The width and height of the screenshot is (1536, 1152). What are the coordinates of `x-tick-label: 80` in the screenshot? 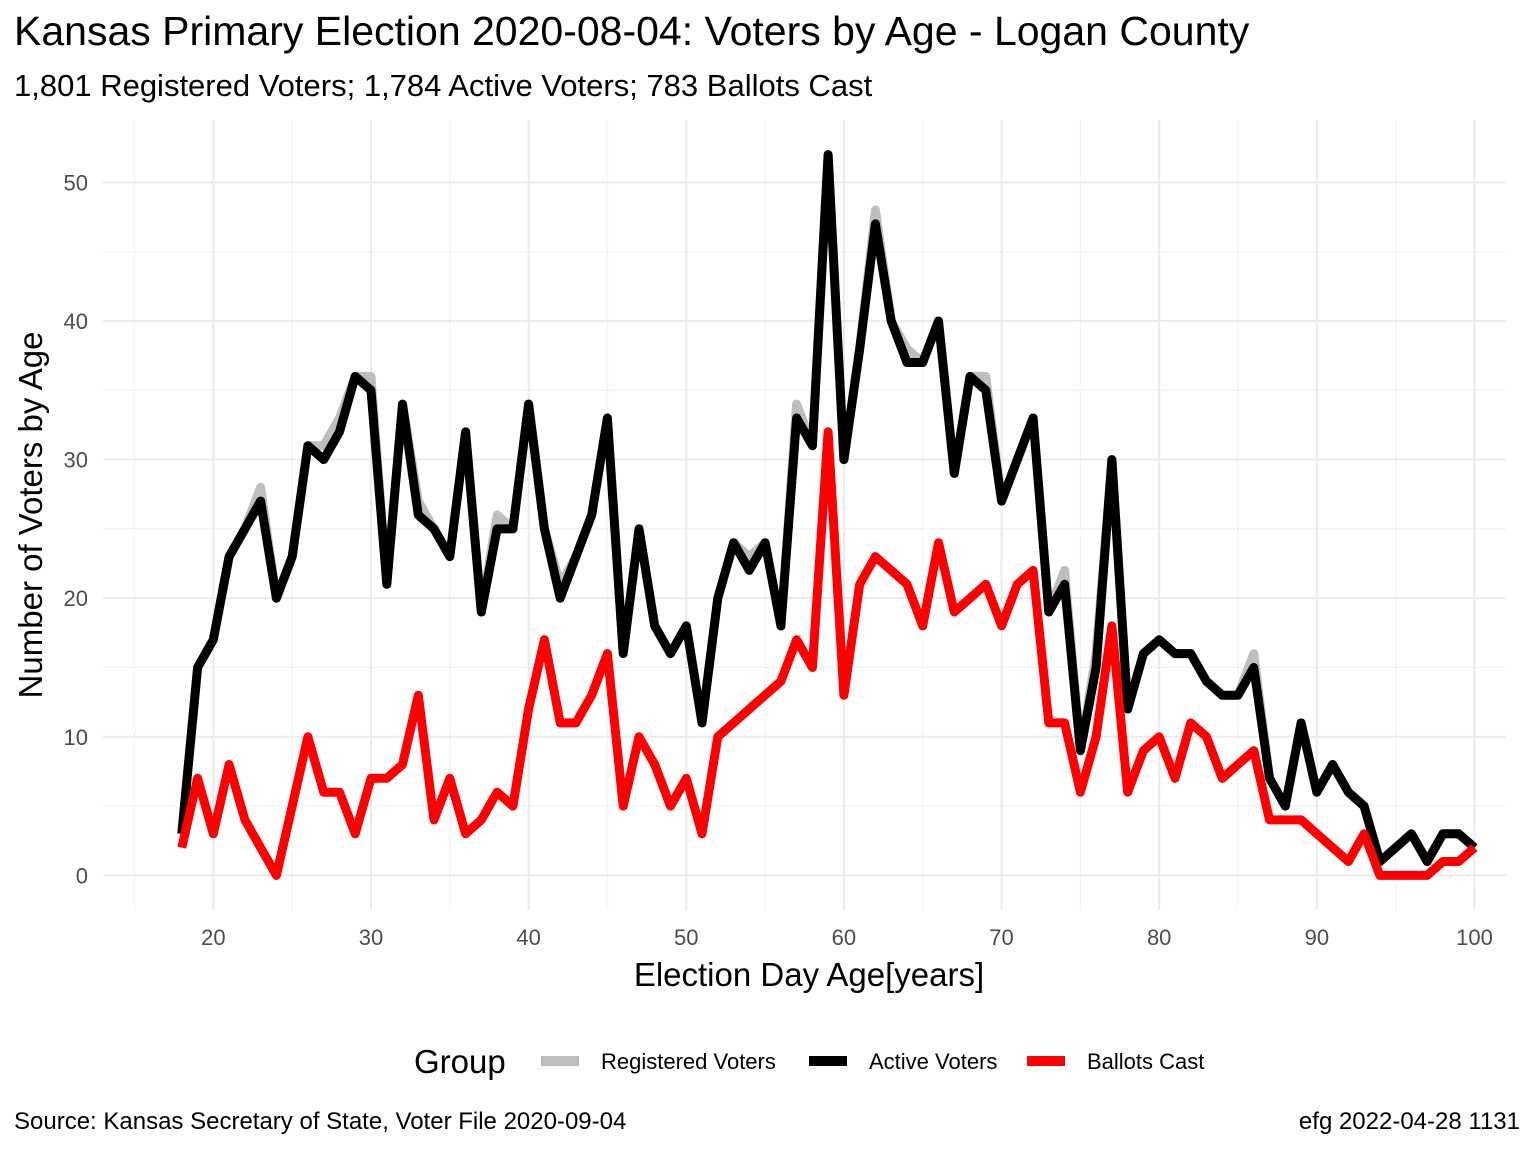 It's located at (1159, 937).